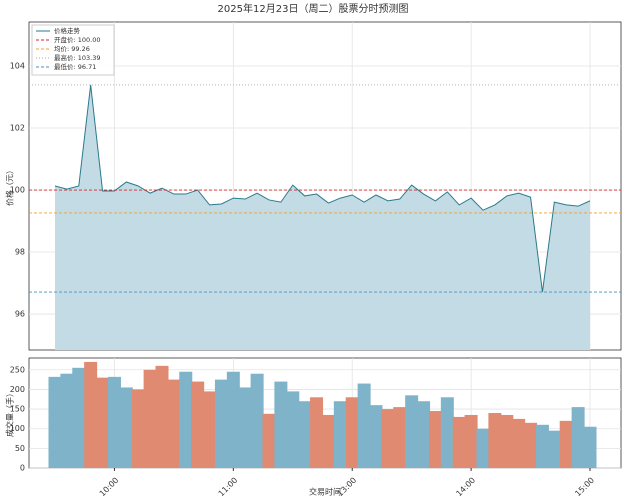  What do you see at coordinates (77, 57) in the screenshot?
I see `legend-label: 最高价: 103.39` at bounding box center [77, 57].